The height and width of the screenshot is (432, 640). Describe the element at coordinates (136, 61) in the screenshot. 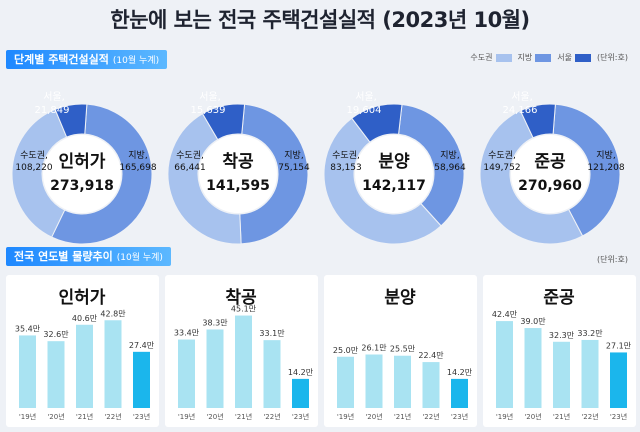

I see `section-header-stage-sub: (10월 누계)` at that location.